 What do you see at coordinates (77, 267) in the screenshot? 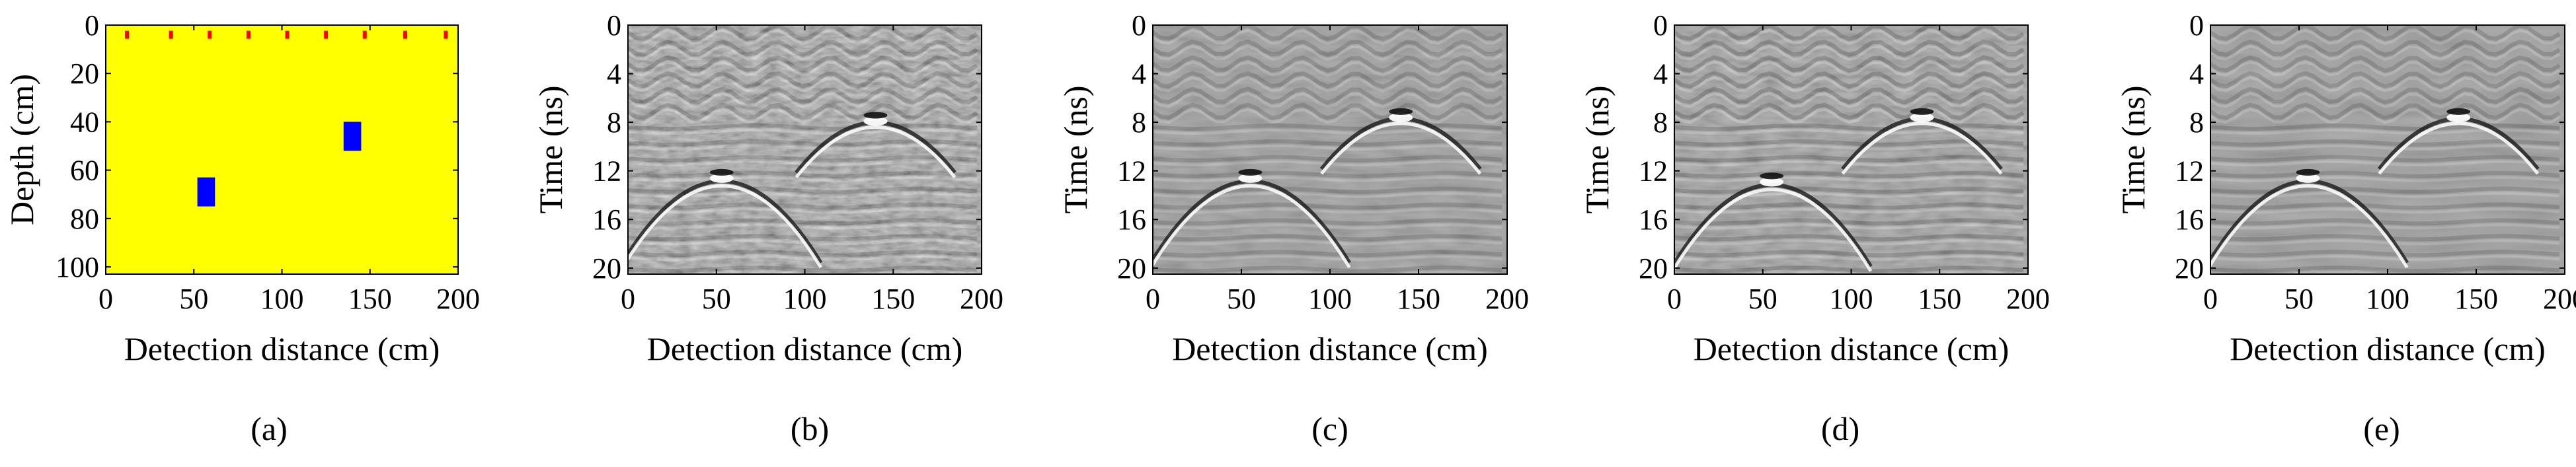
I see `y-tick-label: 100` at bounding box center [77, 267].